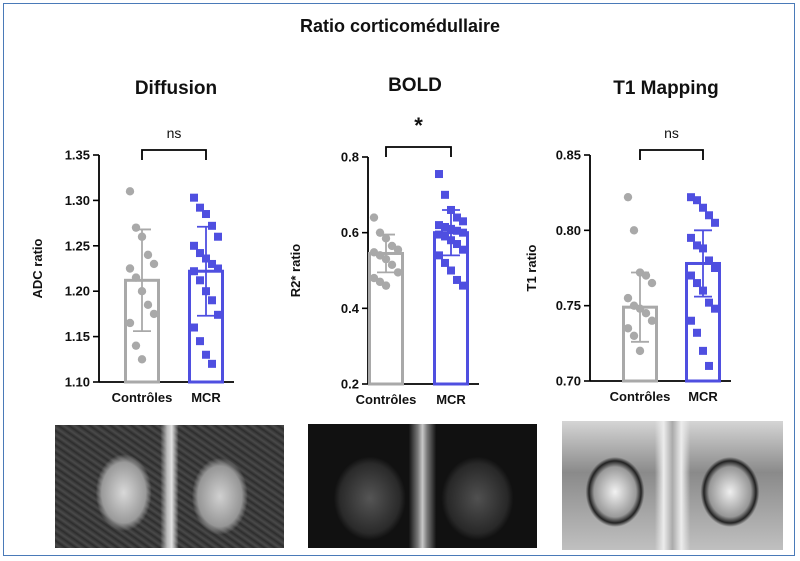 The width and height of the screenshot is (800, 561). What do you see at coordinates (672, 485) in the screenshot?
I see `mri-t1-mapping-image` at bounding box center [672, 485].